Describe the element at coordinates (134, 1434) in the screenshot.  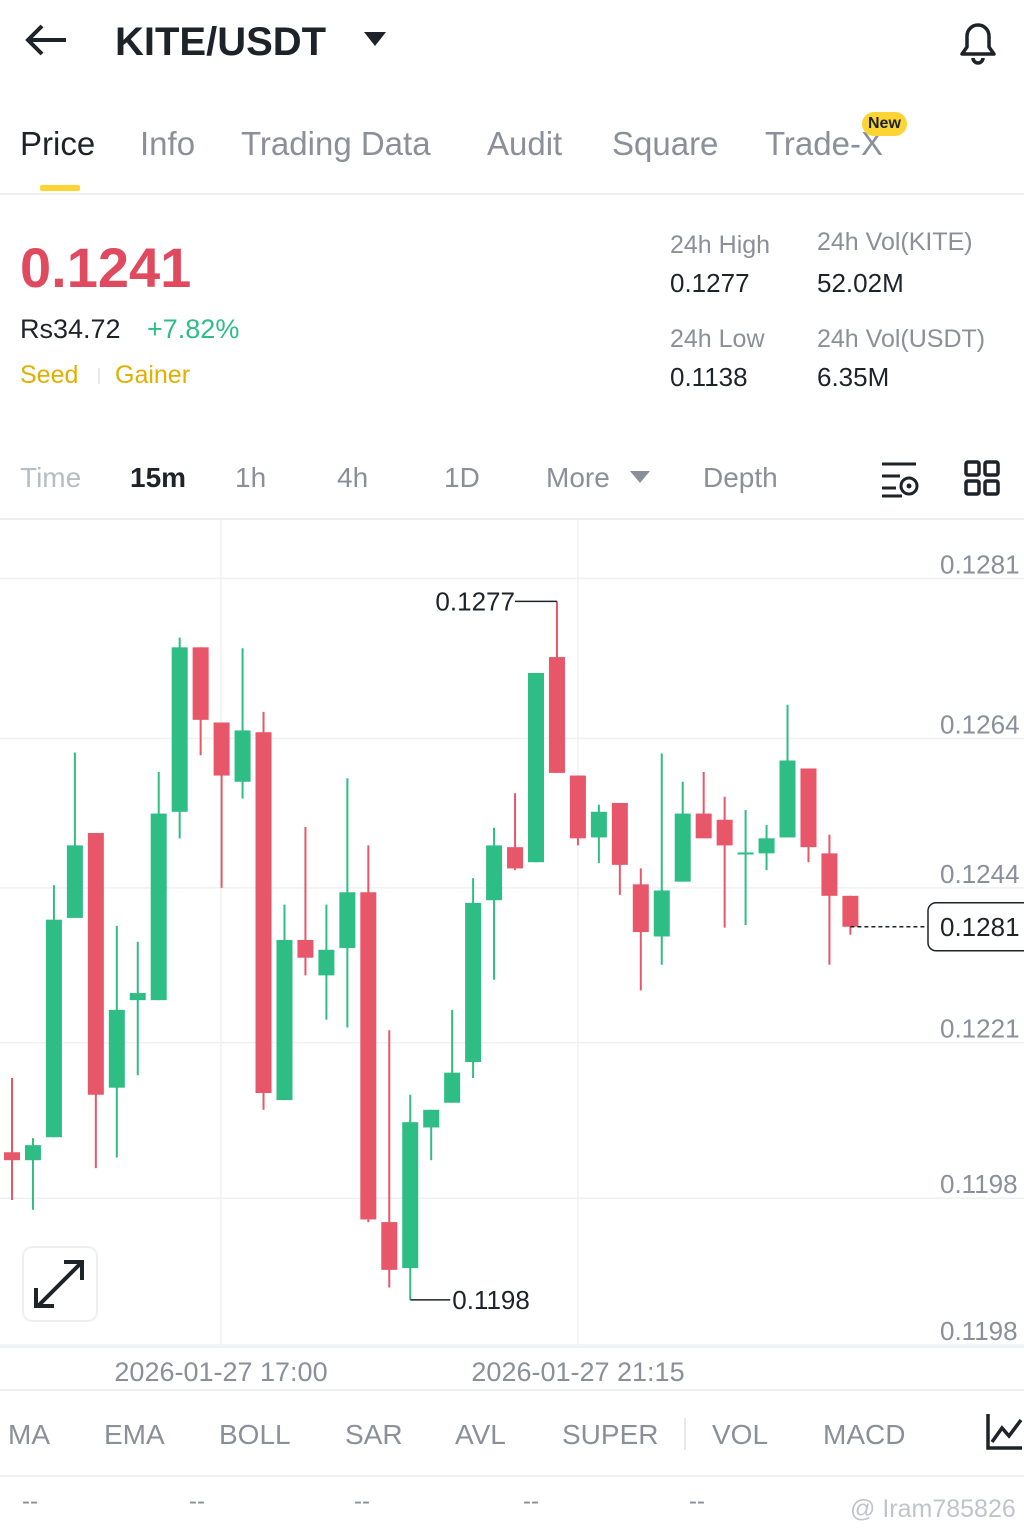
I see `indicator: EMA` at that location.